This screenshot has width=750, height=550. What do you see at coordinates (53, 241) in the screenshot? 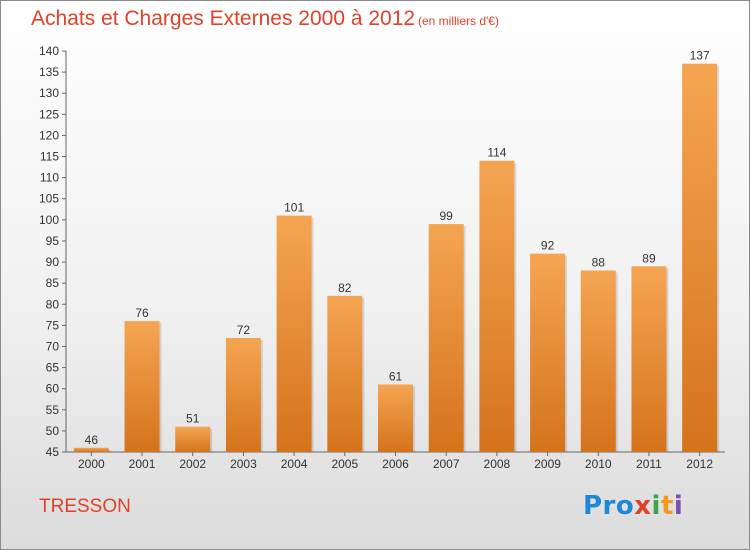
I see `y-tick-label: 95` at bounding box center [53, 241].